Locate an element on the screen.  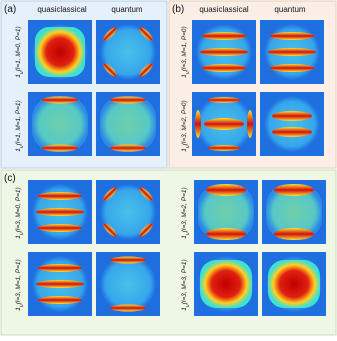
row-label-part: (l=1, M=1, P=1) is located at coordinates (18, 122).